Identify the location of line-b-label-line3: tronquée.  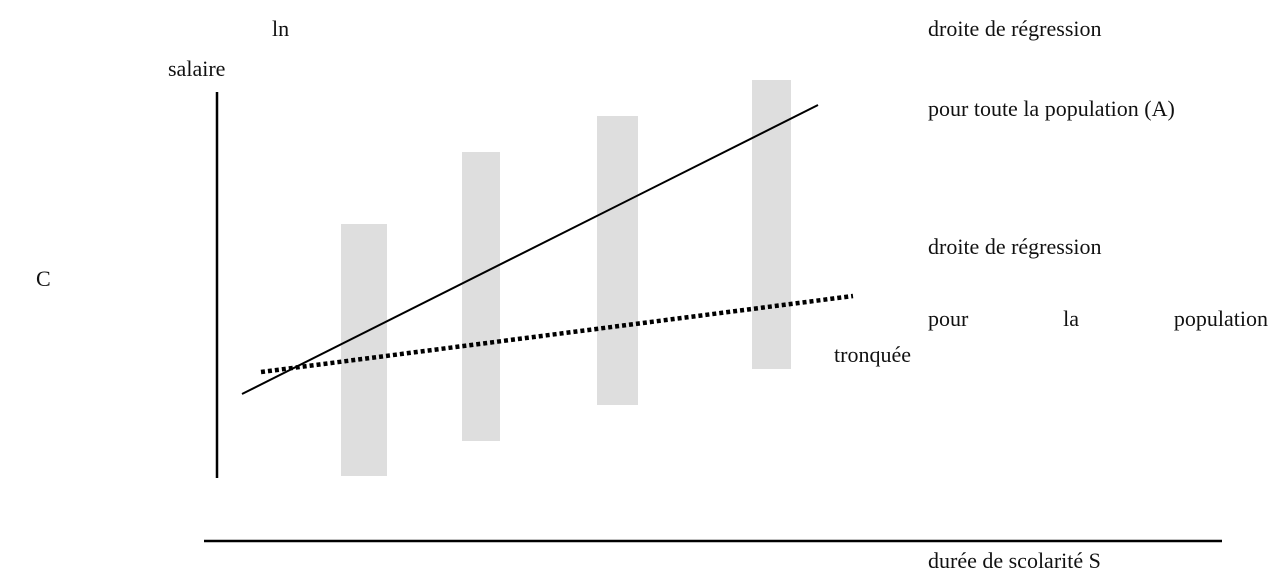
(872, 354).